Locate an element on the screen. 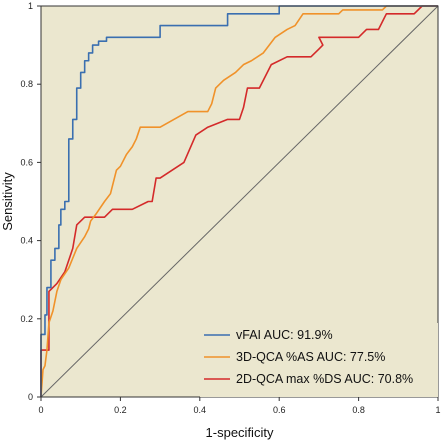 This screenshot has height=441, width=441. y-tick-label: 0 is located at coordinates (30, 397).